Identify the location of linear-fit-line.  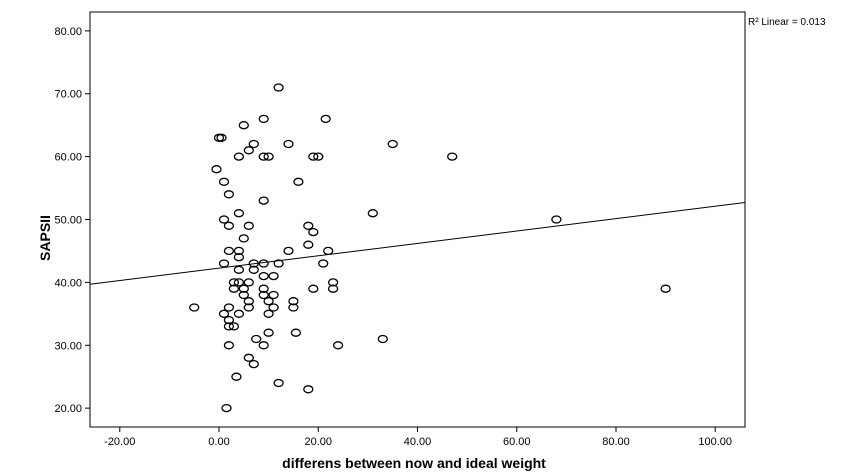
(417, 243).